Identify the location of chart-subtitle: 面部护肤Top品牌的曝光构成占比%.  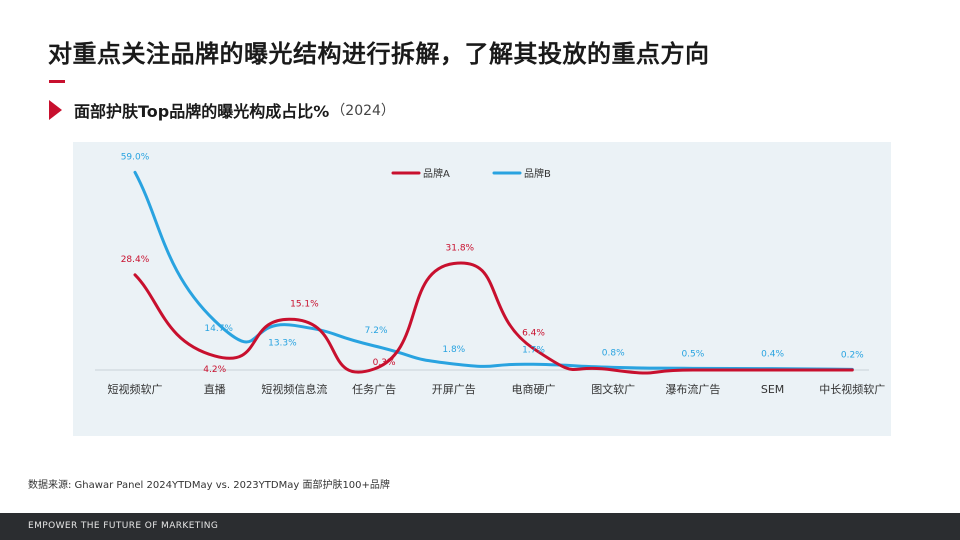
(202, 111).